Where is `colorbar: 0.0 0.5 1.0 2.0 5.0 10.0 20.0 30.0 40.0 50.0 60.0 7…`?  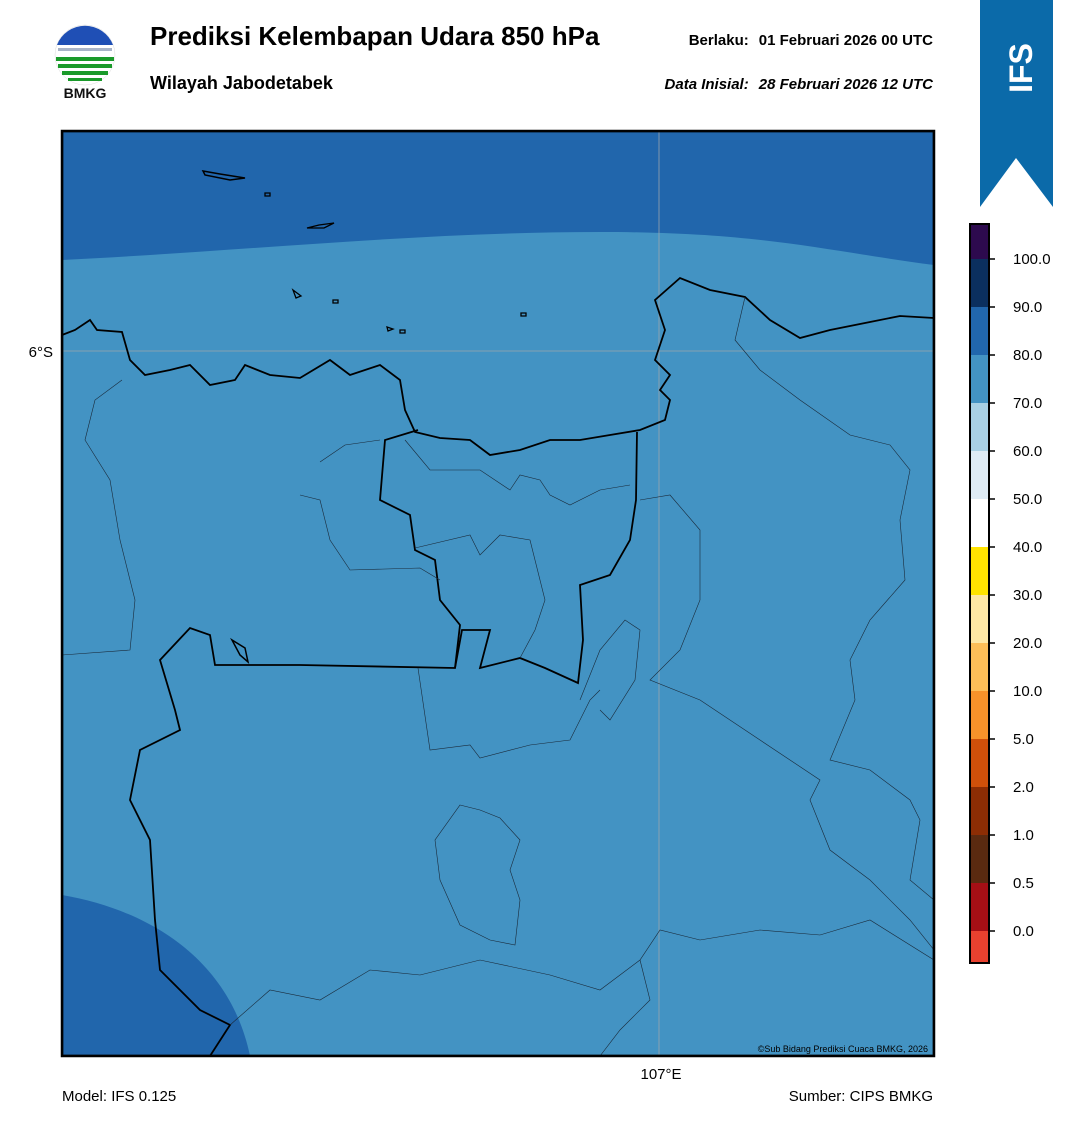
colorbar: 0.0 0.5 1.0 2.0 5.0 10.0 20.0 30.0 40.0 50.0 60.0 7… is located at coordinates (1010, 593).